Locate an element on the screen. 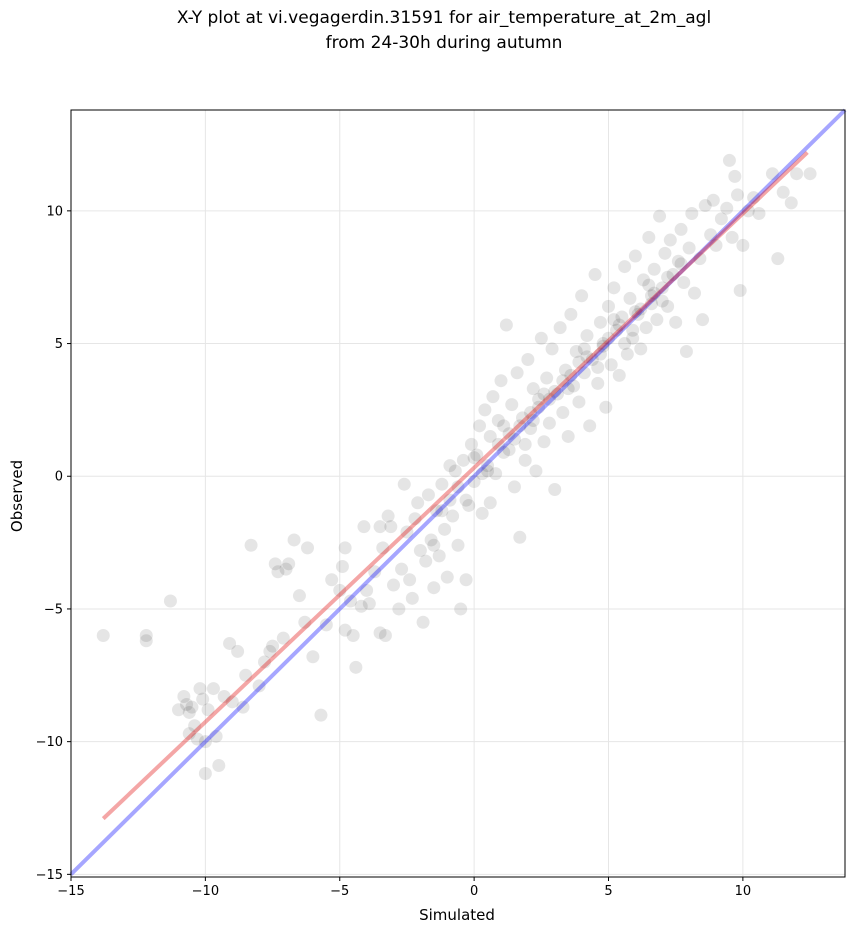 The width and height of the screenshot is (854, 934). x-tick-label: 0 is located at coordinates (474, 891).